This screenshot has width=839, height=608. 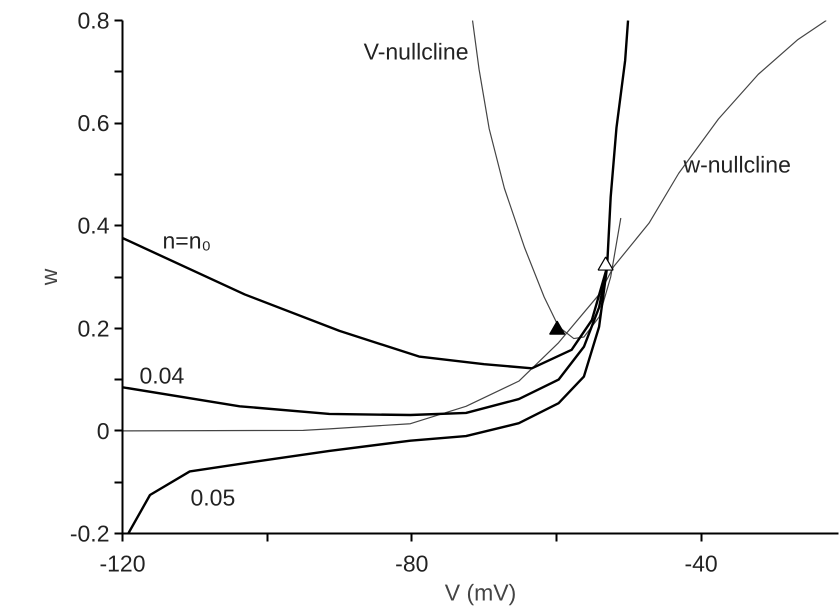 I want to click on series-label: 0.04, so click(x=162, y=375).